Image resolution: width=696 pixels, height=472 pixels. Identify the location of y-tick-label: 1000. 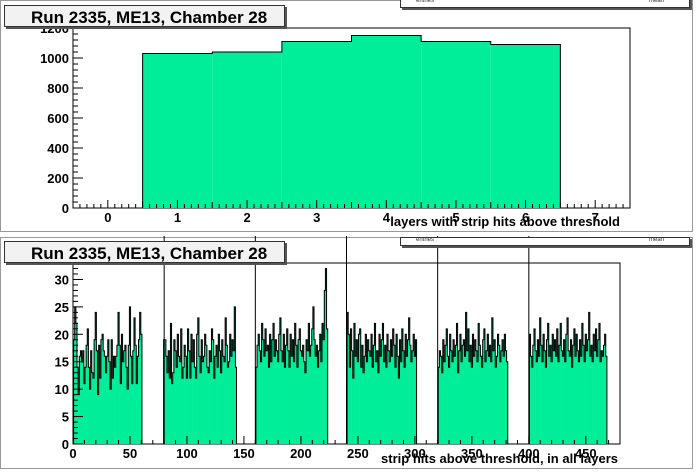
(54, 58).